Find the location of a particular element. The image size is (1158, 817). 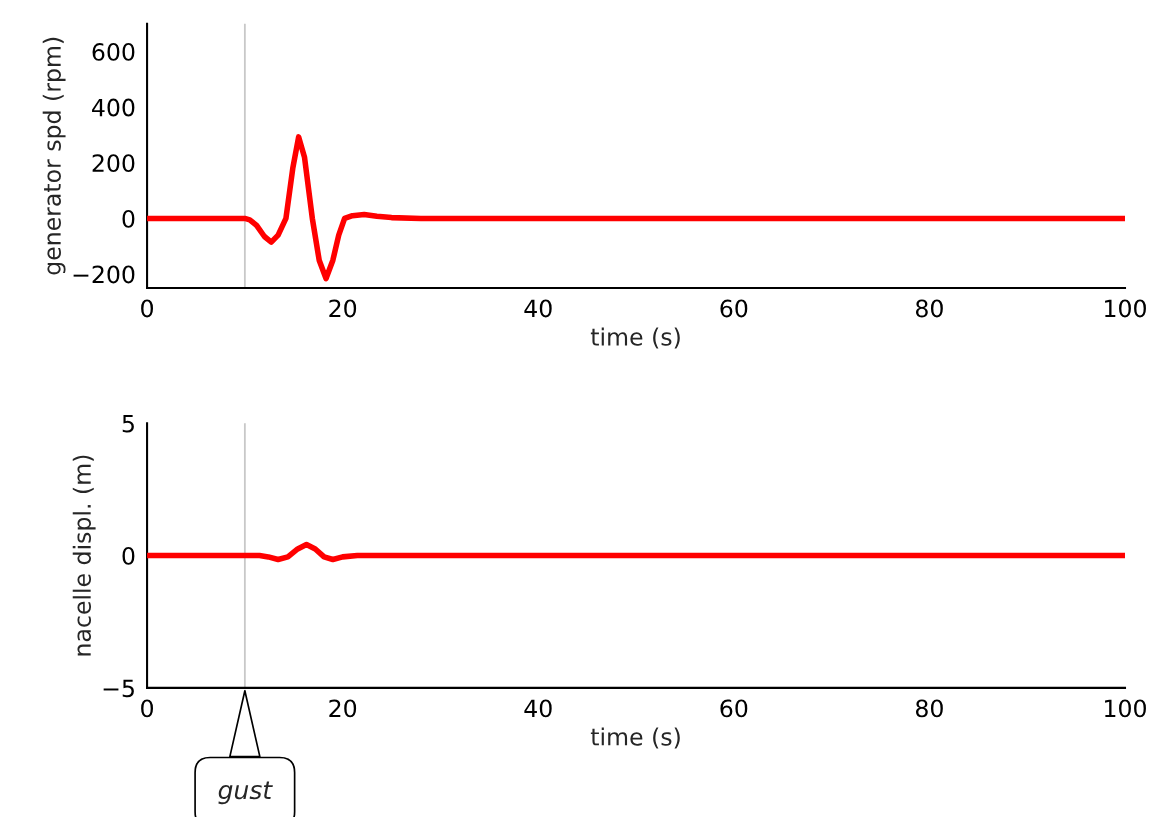

y-axis-title: generator spd (rpm) is located at coordinates (54, 156).